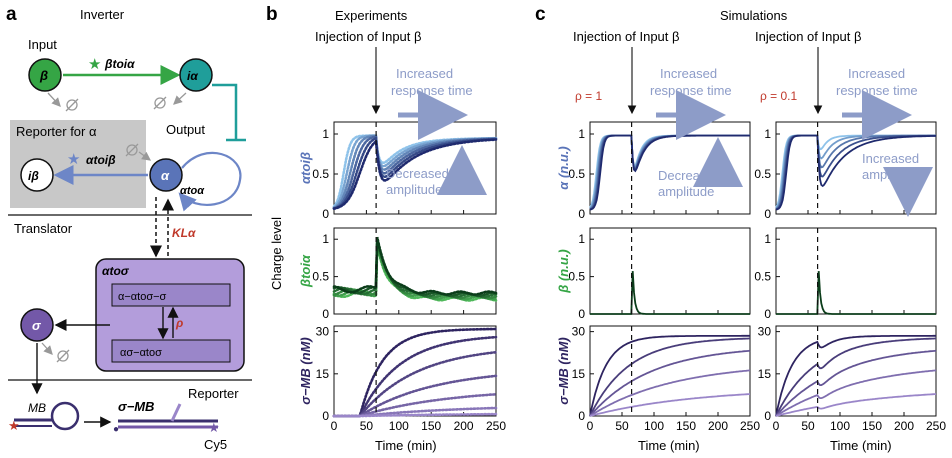 The width and height of the screenshot is (952, 458). What do you see at coordinates (767, 239) in the screenshot?
I see `c2-mid-ytick-label: 1` at bounding box center [767, 239].